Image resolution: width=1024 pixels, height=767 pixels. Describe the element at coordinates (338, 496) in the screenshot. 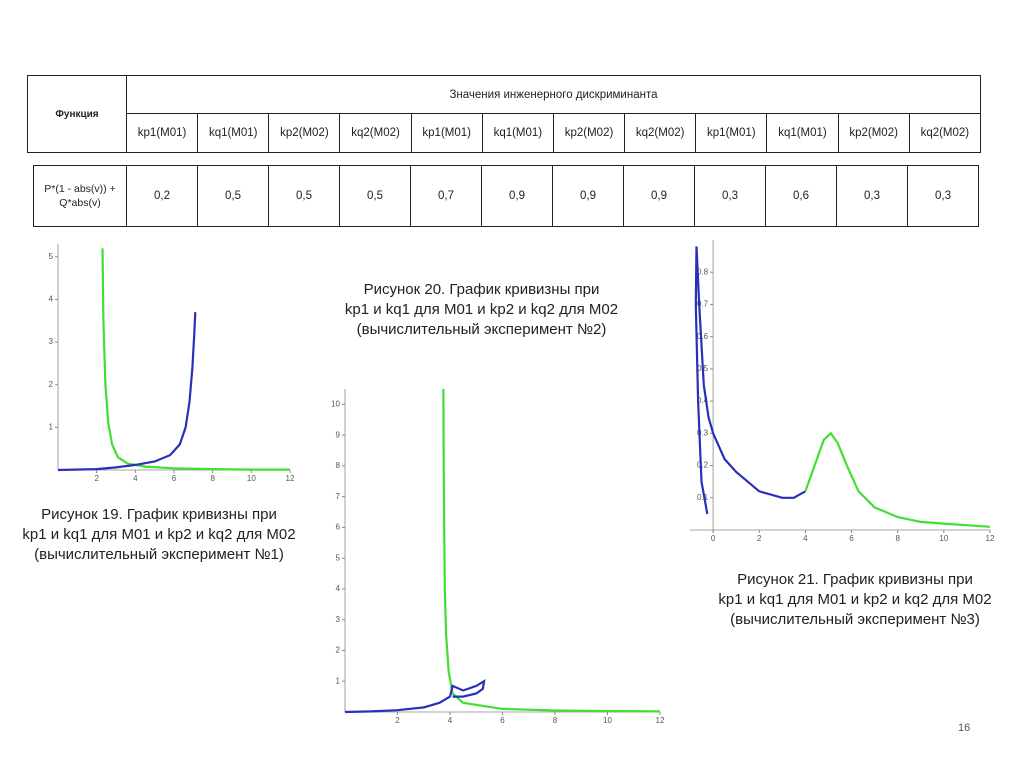

I see `y-tick-label: 7` at that location.